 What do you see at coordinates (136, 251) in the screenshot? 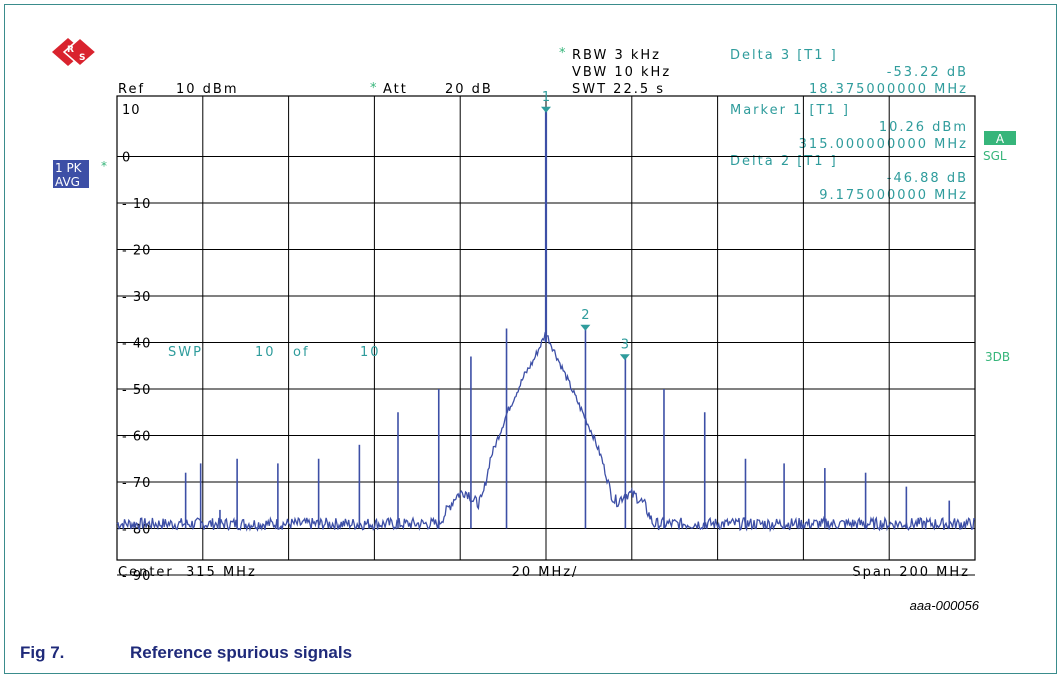
I see `y-tick-label: - 20` at bounding box center [136, 251].